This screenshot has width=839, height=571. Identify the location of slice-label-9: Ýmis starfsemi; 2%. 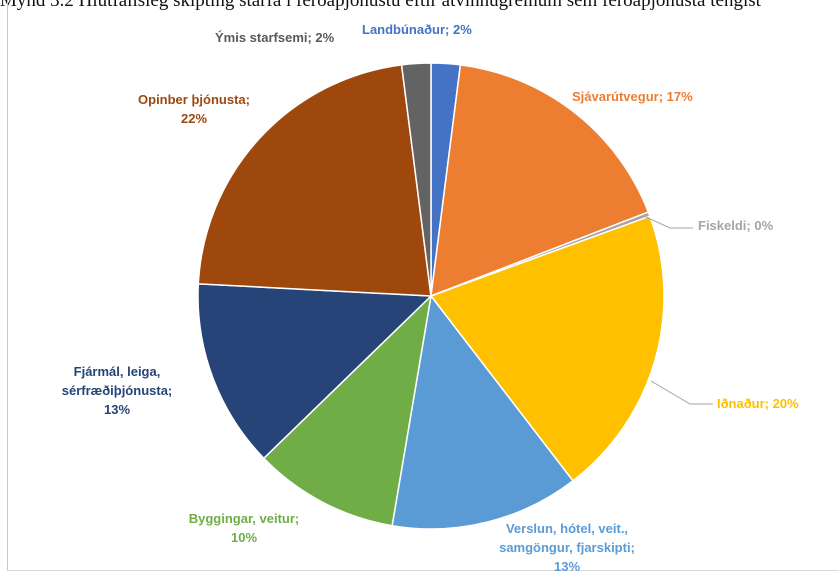
(275, 37).